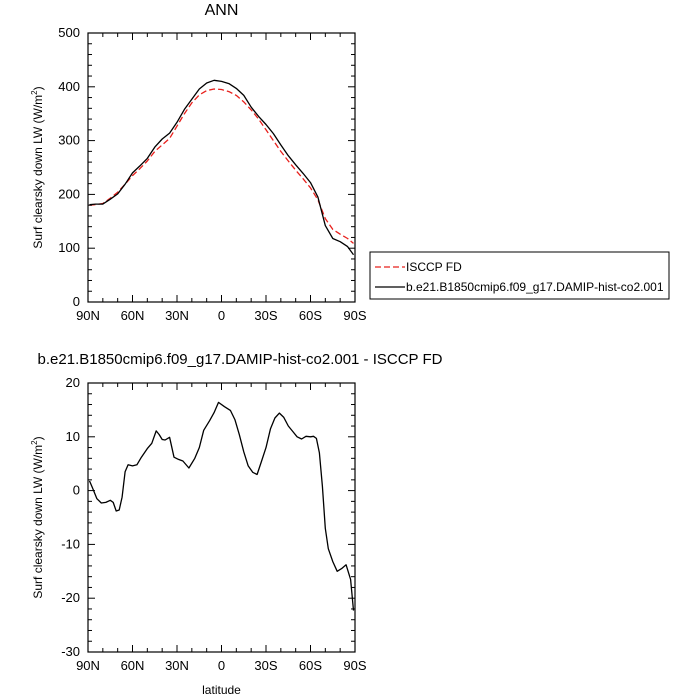 The height and width of the screenshot is (700, 700). I want to click on y-tick-label: -20, so click(70, 597).